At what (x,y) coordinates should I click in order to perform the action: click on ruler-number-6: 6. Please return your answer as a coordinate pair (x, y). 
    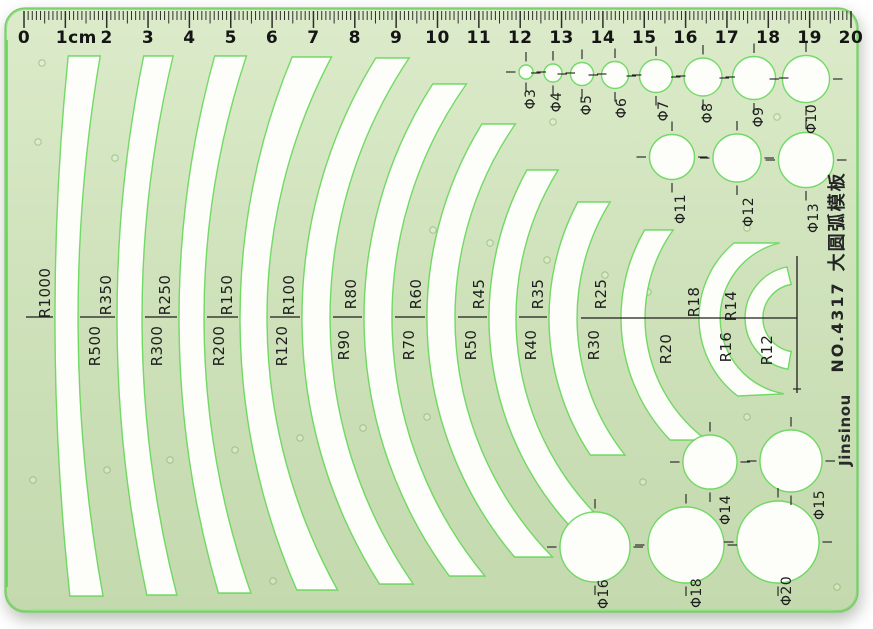
    Looking at the image, I should click on (272, 38).